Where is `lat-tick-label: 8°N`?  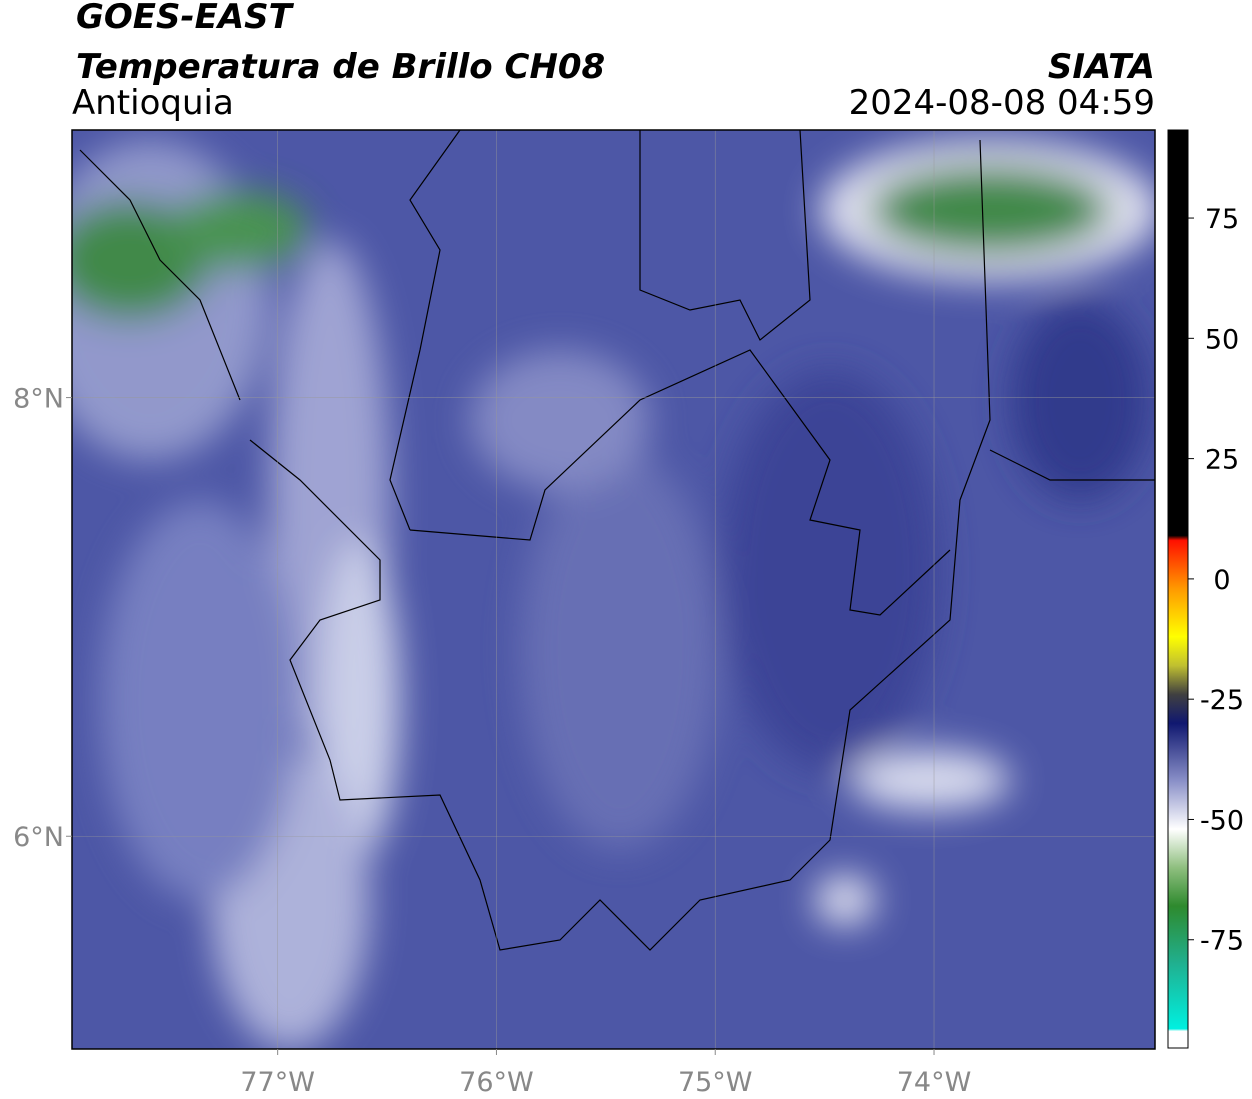
lat-tick-label: 8°N is located at coordinates (38, 399).